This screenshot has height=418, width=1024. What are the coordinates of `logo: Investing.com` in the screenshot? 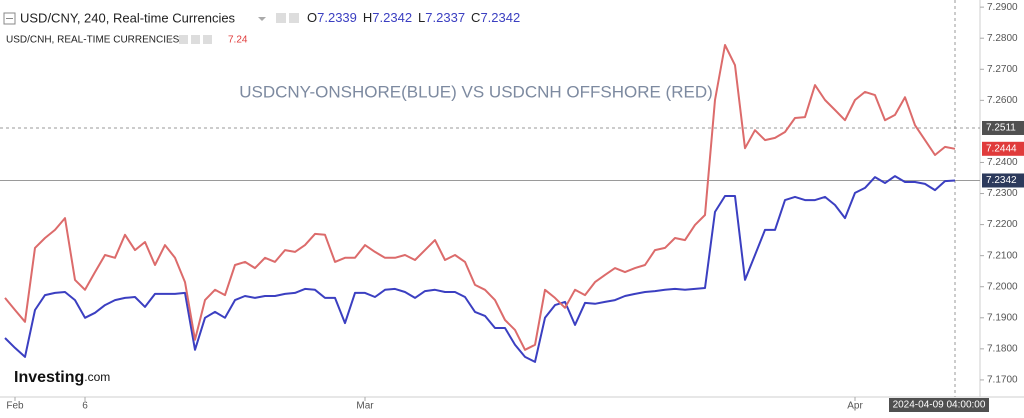 It's located at (62, 377).